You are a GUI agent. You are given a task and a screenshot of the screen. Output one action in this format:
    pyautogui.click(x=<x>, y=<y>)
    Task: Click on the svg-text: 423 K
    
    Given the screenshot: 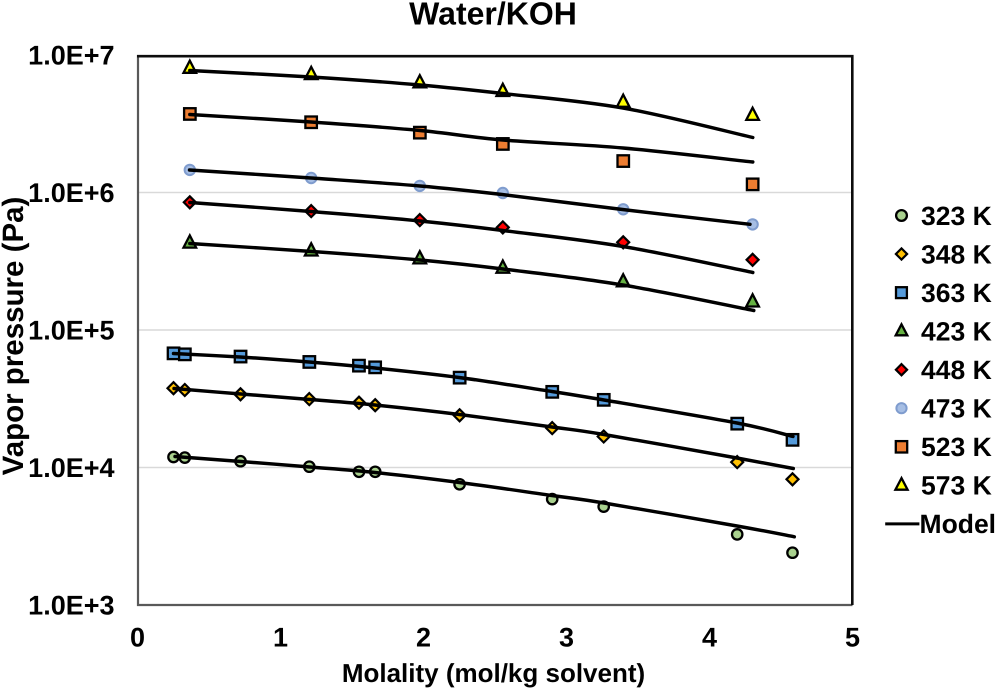 What is the action you would take?
    pyautogui.click(x=956, y=331)
    